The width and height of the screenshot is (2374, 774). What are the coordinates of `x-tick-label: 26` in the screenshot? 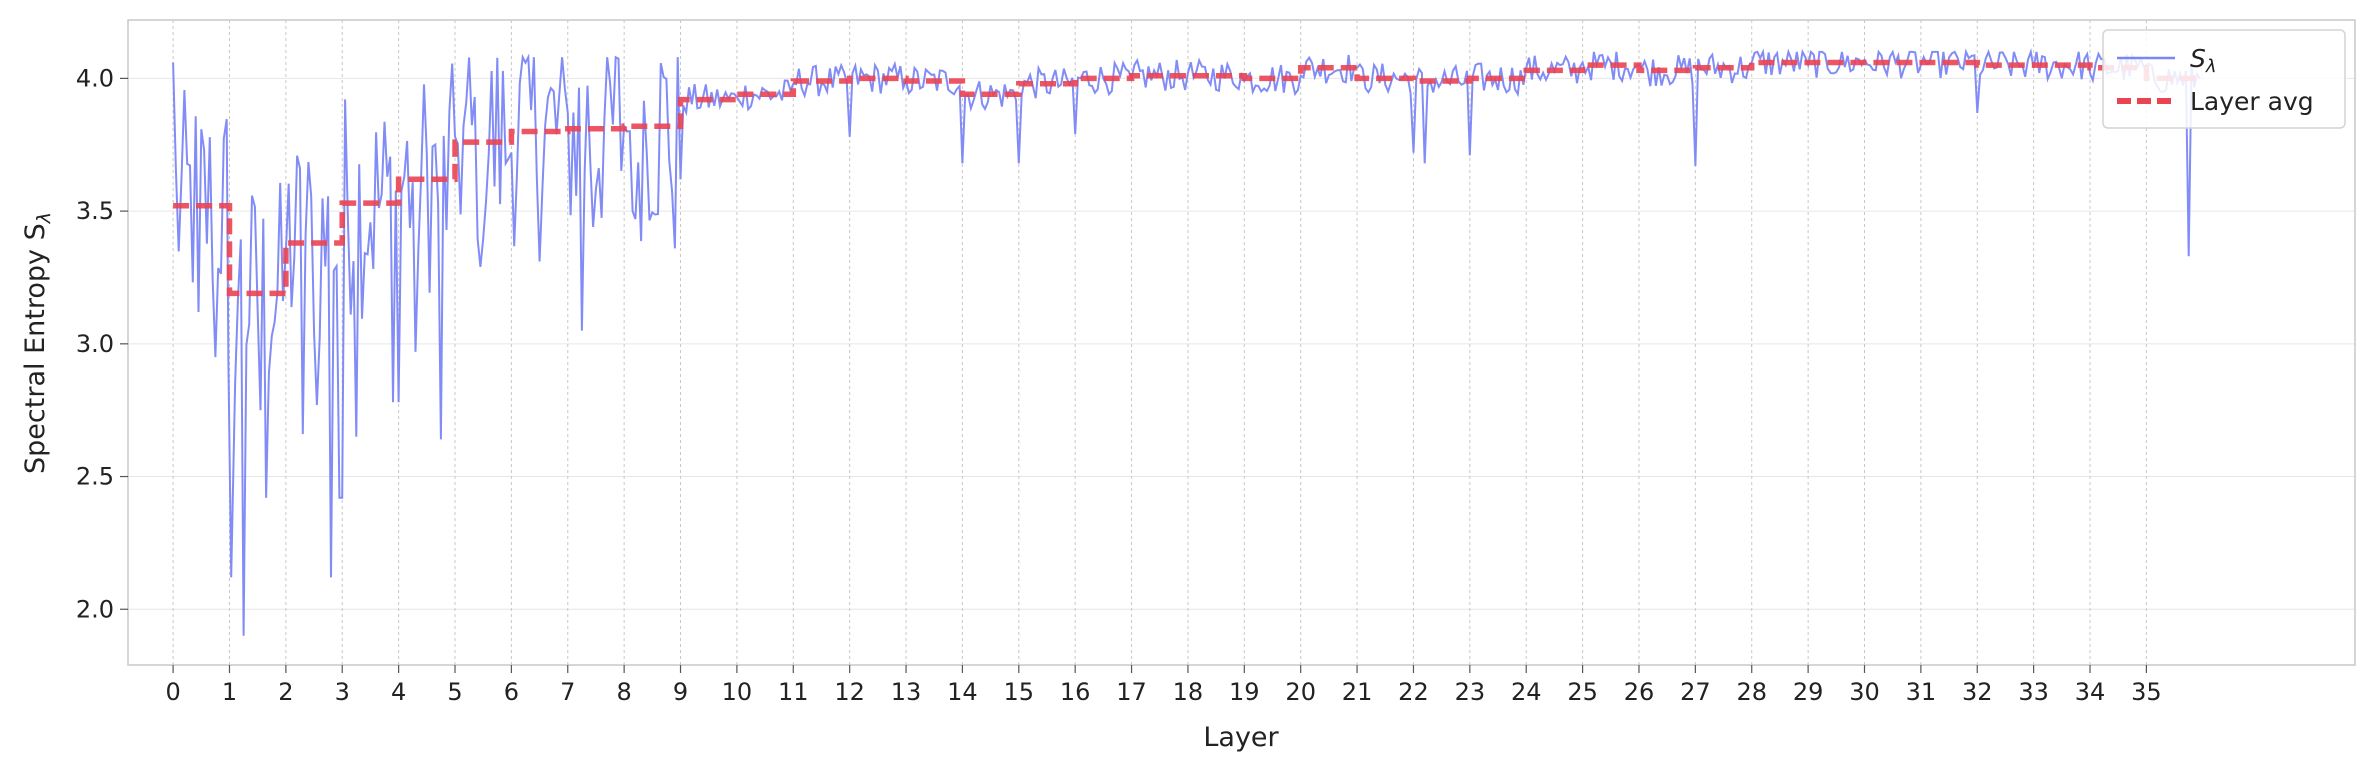 It's located at (1639, 692).